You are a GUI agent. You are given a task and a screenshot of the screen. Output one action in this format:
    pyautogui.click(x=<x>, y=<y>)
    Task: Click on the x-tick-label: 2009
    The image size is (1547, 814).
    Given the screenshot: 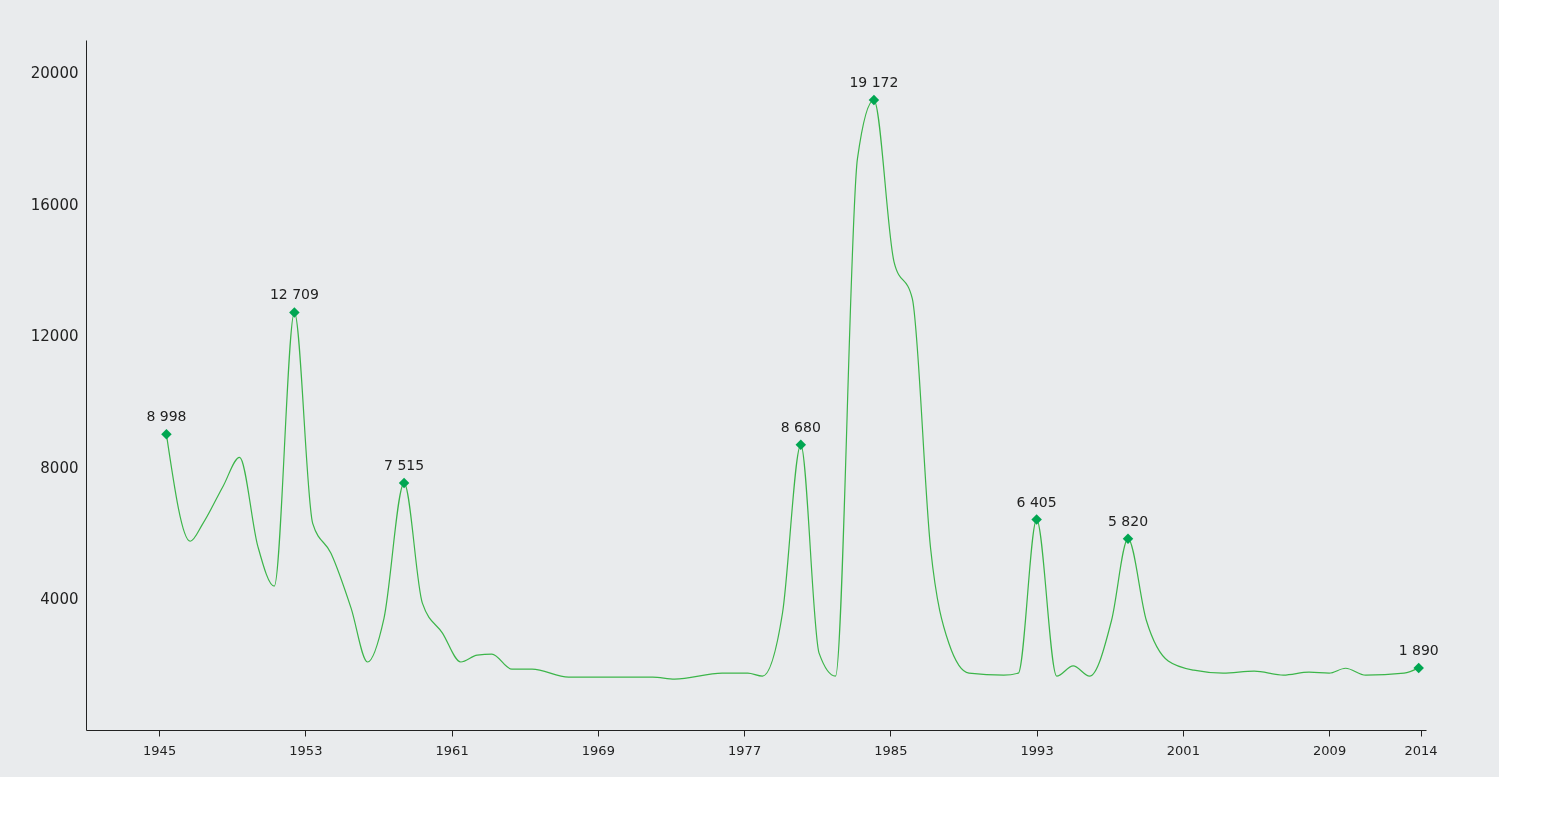 What is the action you would take?
    pyautogui.click(x=1330, y=750)
    